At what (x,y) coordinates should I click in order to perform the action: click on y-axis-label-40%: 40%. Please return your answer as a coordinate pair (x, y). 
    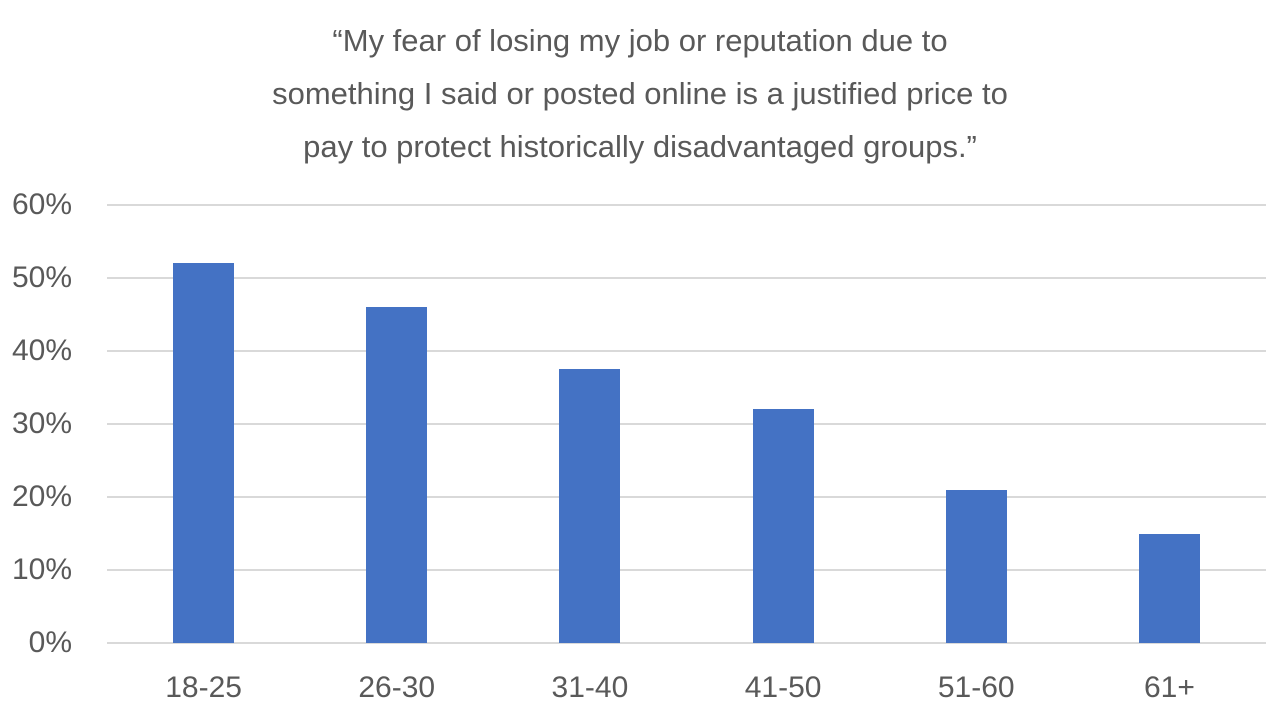
    Looking at the image, I should click on (41, 350).